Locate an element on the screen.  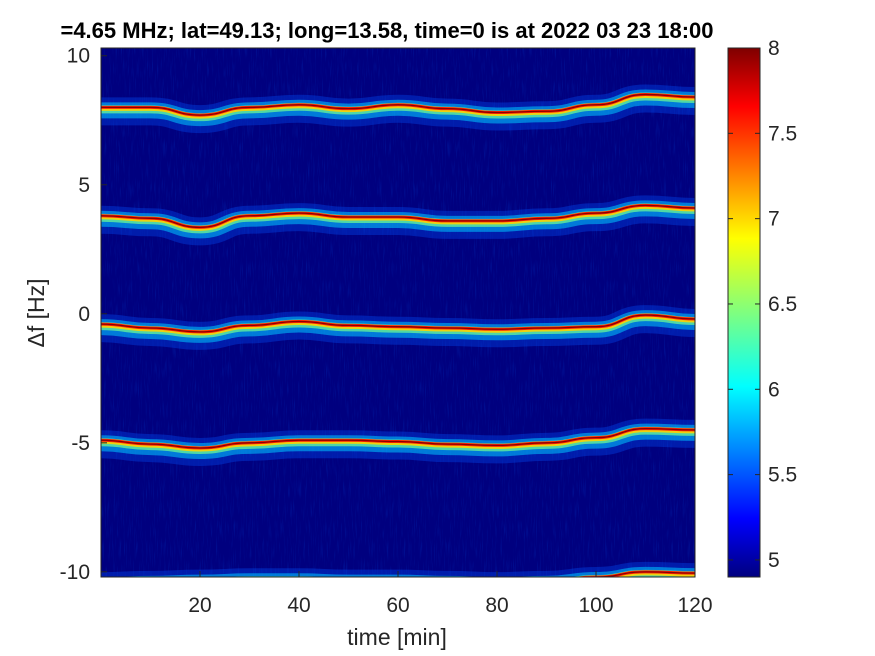
colorbar-tick-label: 5.5 is located at coordinates (782, 475).